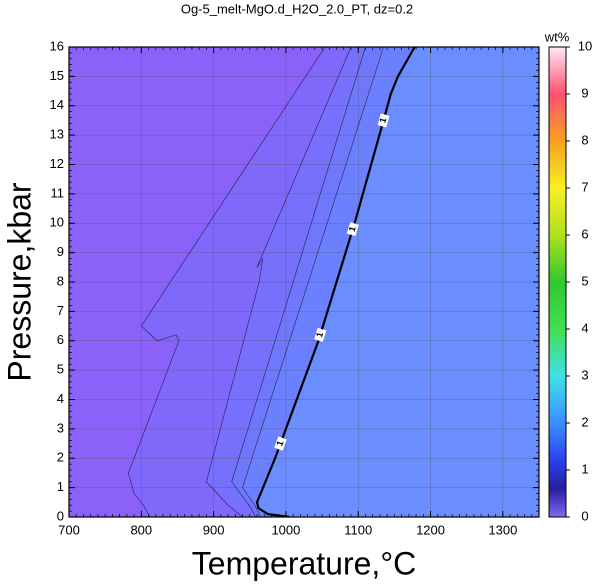 The width and height of the screenshot is (594, 587). I want to click on y-tick-label: 8, so click(60, 280).